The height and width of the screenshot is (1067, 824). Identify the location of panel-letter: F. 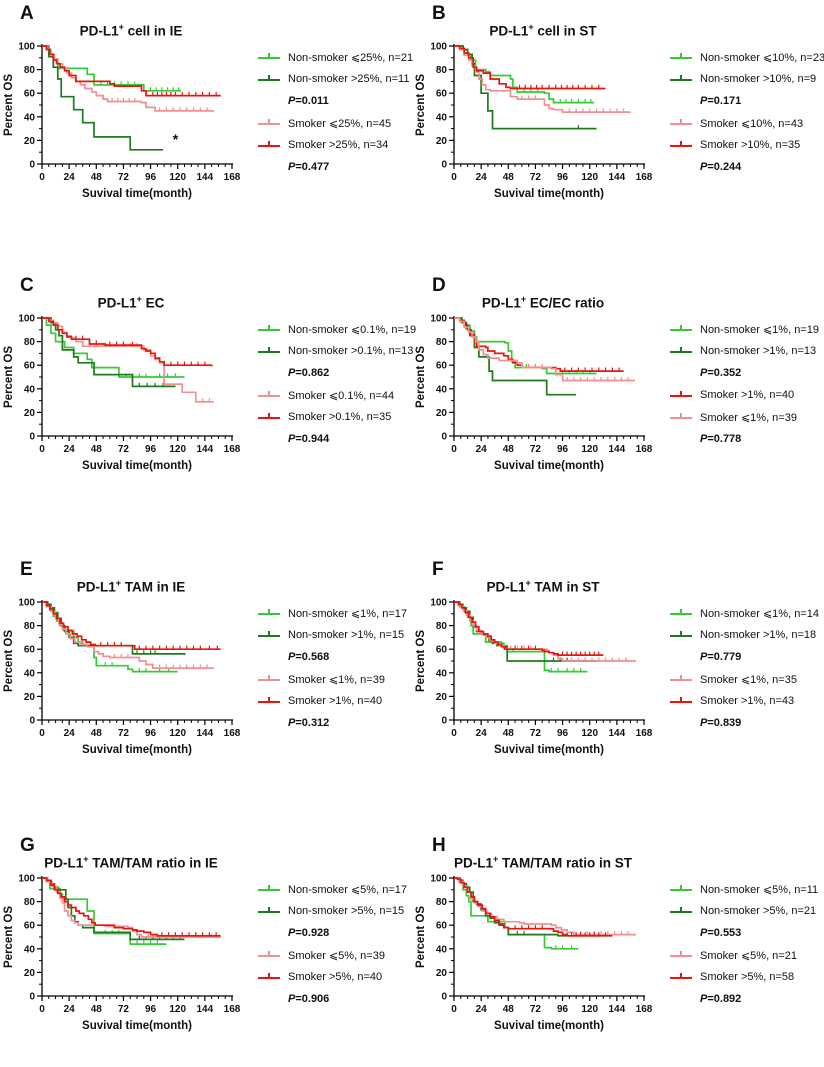
(438, 569).